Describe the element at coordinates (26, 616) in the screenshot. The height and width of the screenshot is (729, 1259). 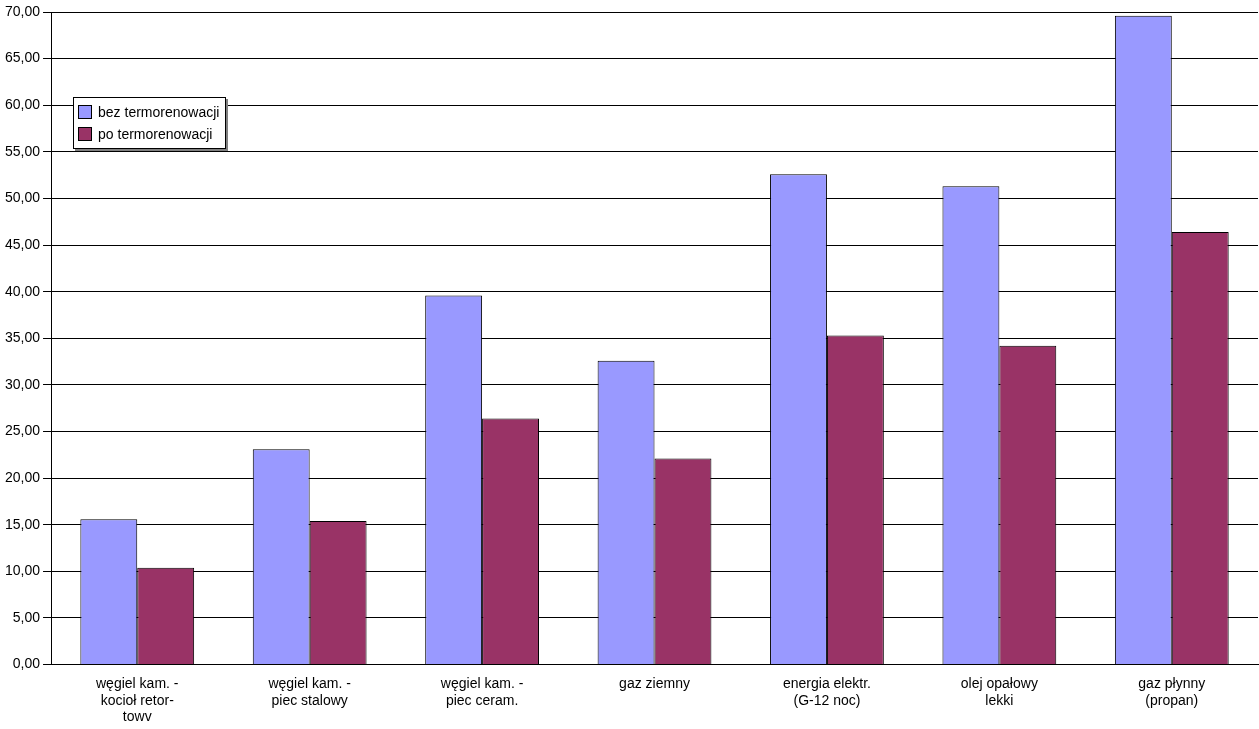
I see `y-tick-label: 5,00` at that location.